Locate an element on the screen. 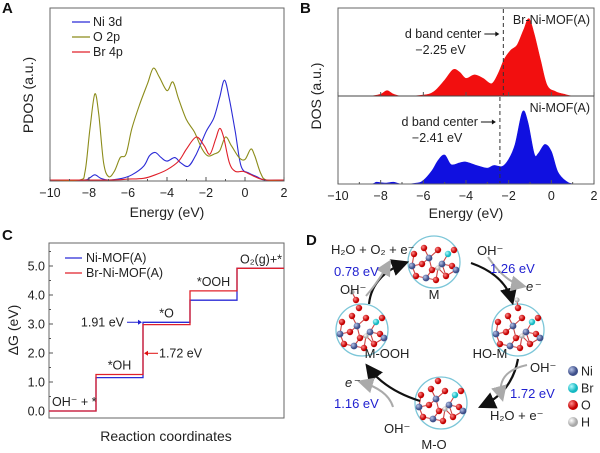 Image resolution: width=600 pixels, height=453 pixels. step3-product: e⁻ is located at coordinates (352, 382).